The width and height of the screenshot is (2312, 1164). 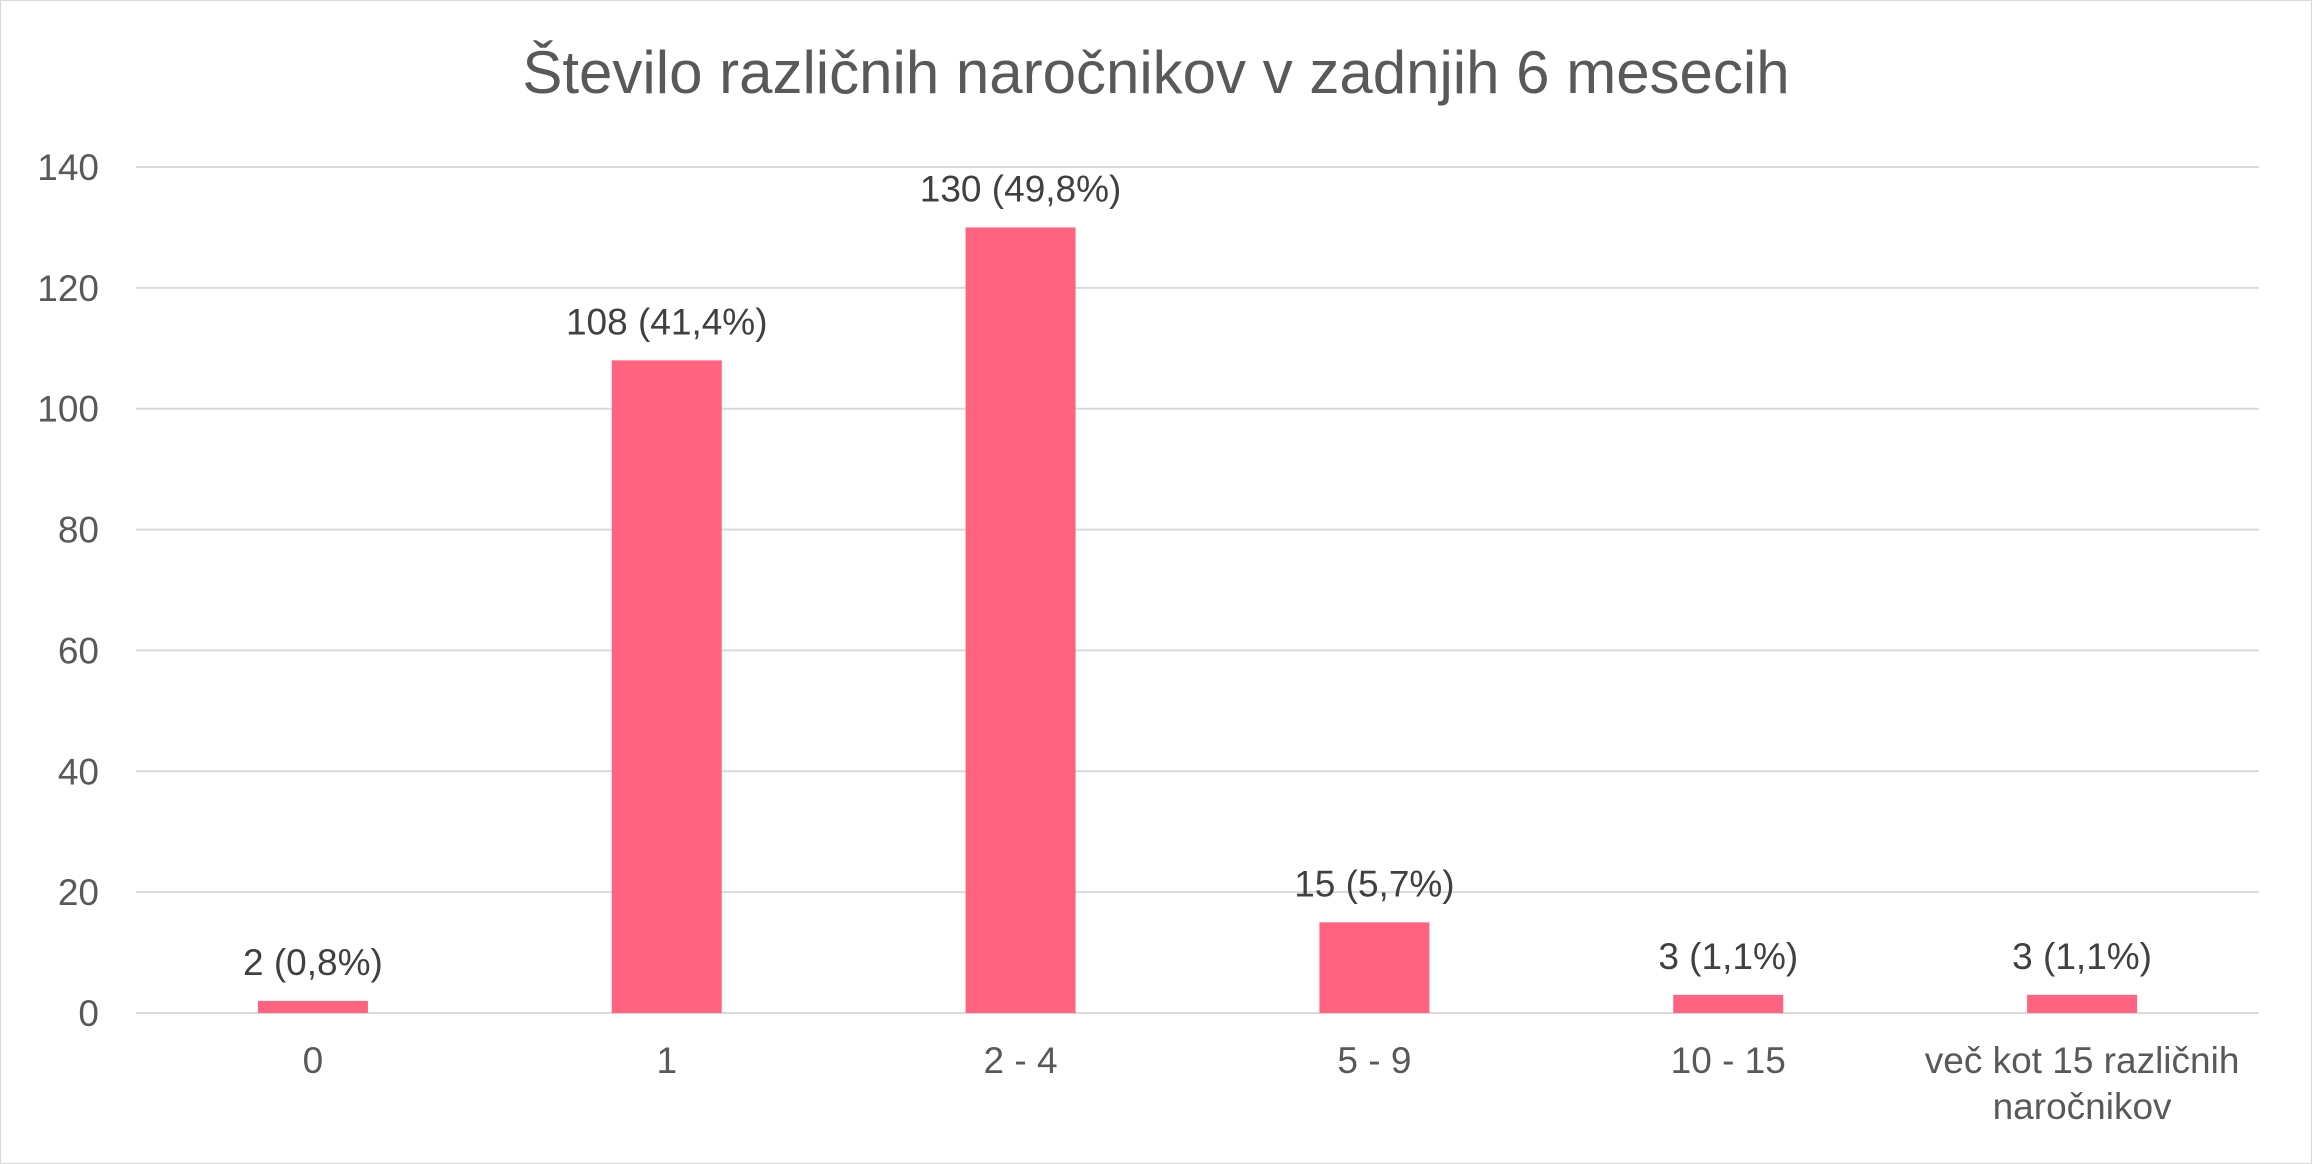 I want to click on data-label: 15 (5,7%), so click(x=1374, y=883).